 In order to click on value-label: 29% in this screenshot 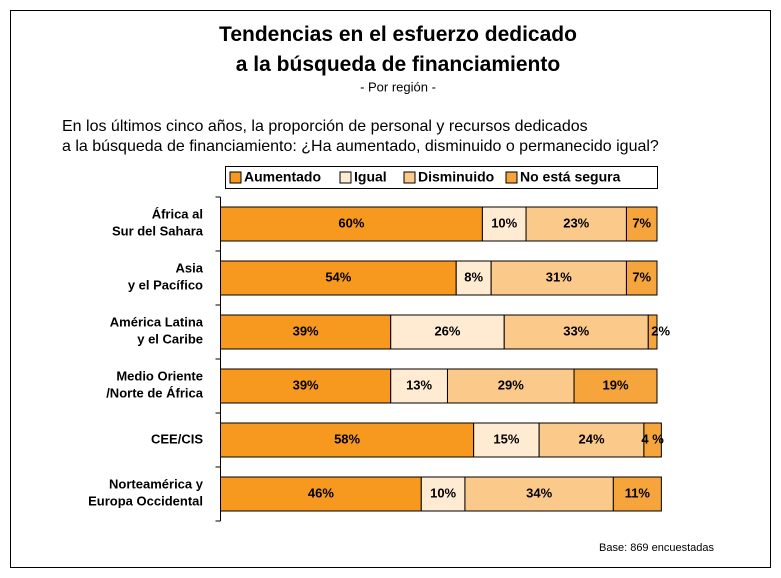, I will do `click(511, 384)`.